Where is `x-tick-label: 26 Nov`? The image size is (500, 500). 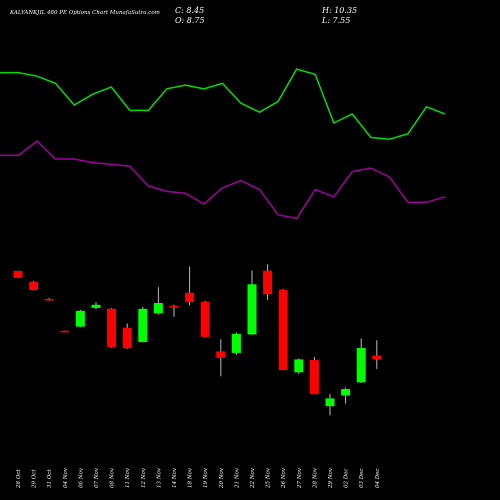 x-tick-label: 26 Nov is located at coordinates (284, 478).